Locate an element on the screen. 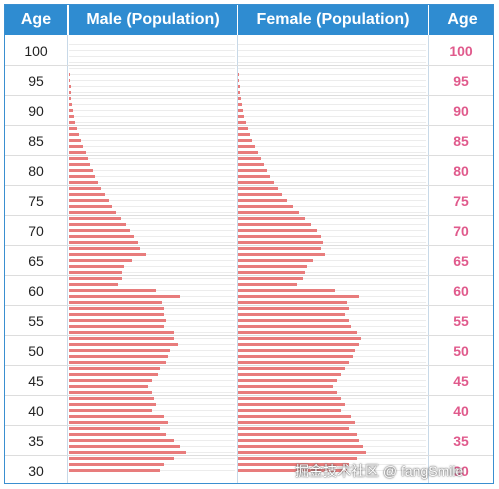  divider-middle is located at coordinates (237, 259).